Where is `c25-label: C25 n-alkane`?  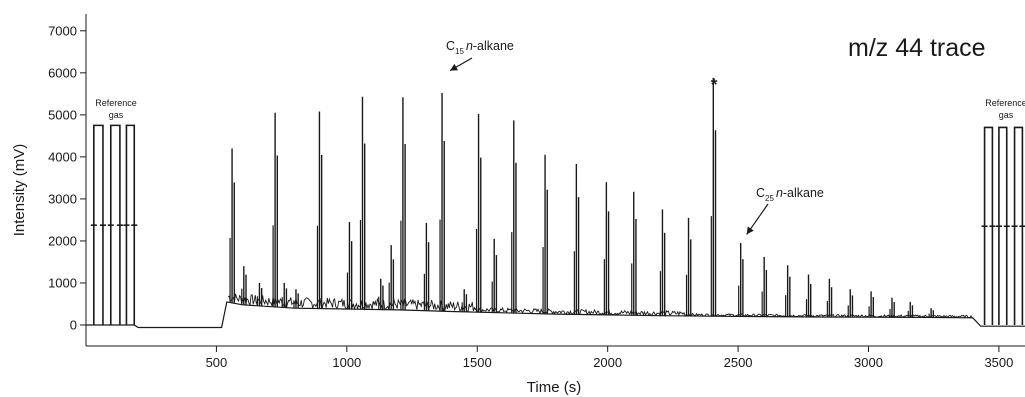
c25-label: C25 n-alkane is located at coordinates (790, 194).